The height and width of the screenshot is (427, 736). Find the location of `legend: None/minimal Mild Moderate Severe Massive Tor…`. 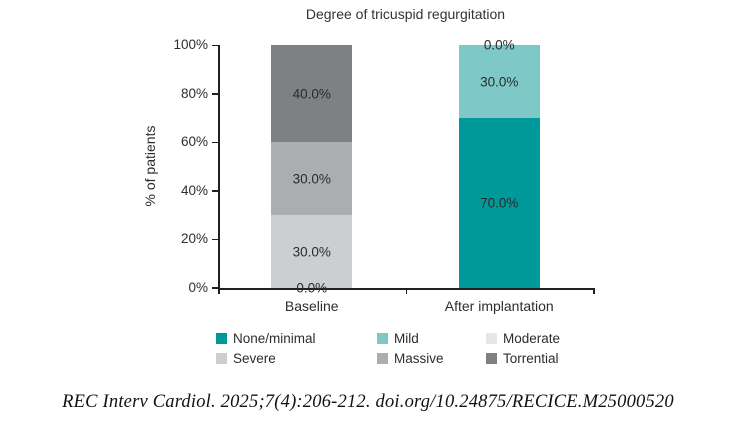

legend: None/minimal Mild Moderate Severe Massive Tor… is located at coordinates (426, 348).